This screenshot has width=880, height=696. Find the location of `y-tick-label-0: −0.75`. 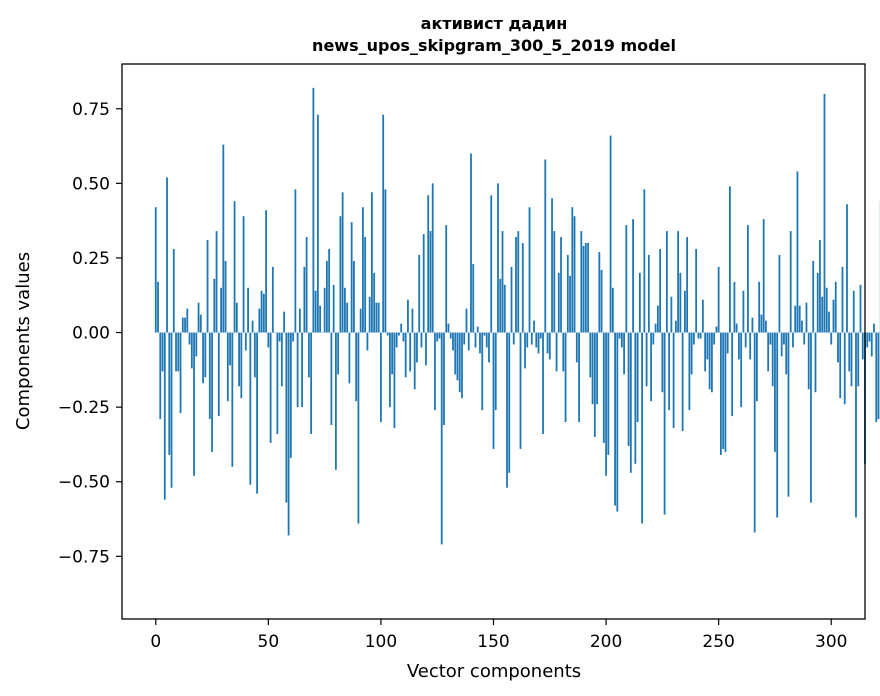

y-tick-label-0: −0.75 is located at coordinates (84, 557).